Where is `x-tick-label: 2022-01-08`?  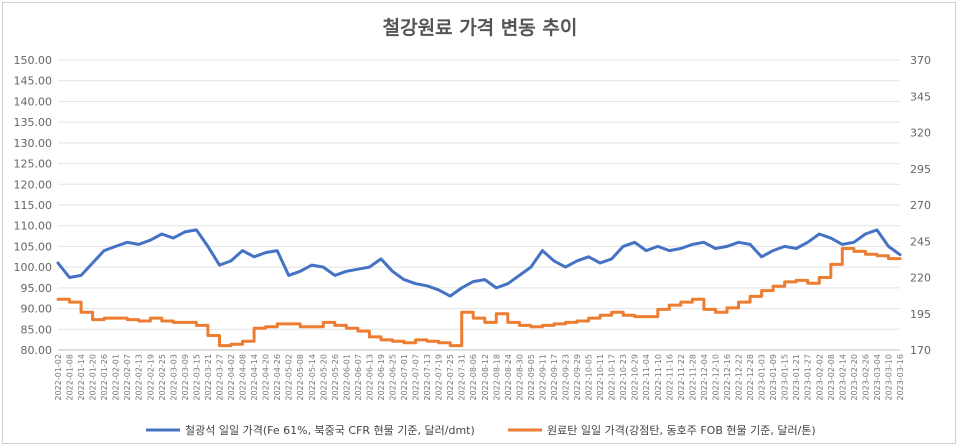 x-tick-label: 2022-01-08 is located at coordinates (70, 377).